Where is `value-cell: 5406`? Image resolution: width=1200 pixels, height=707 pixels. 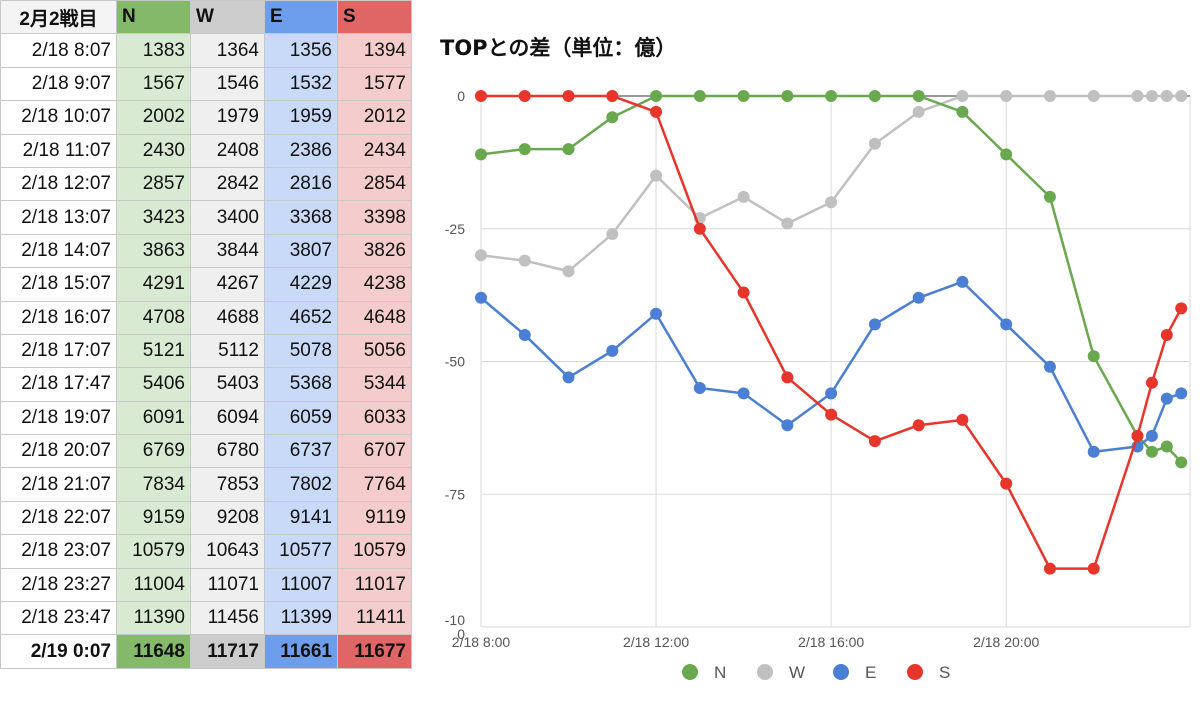 value-cell: 5406 is located at coordinates (153, 384).